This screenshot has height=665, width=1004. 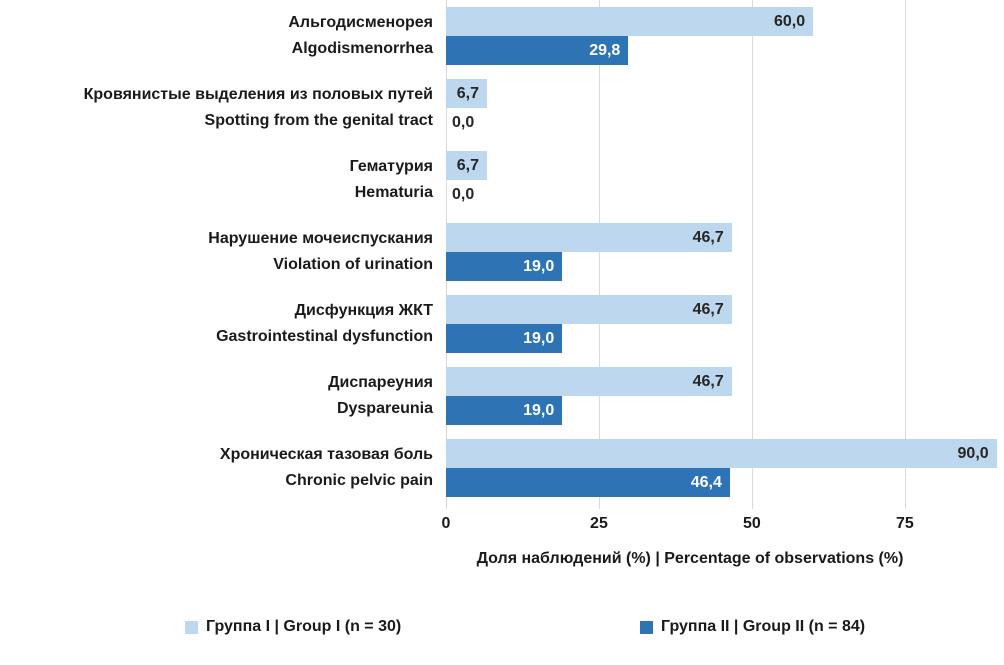 What do you see at coordinates (362, 48) in the screenshot?
I see `category-label-en: Algodismenorrhea` at bounding box center [362, 48].